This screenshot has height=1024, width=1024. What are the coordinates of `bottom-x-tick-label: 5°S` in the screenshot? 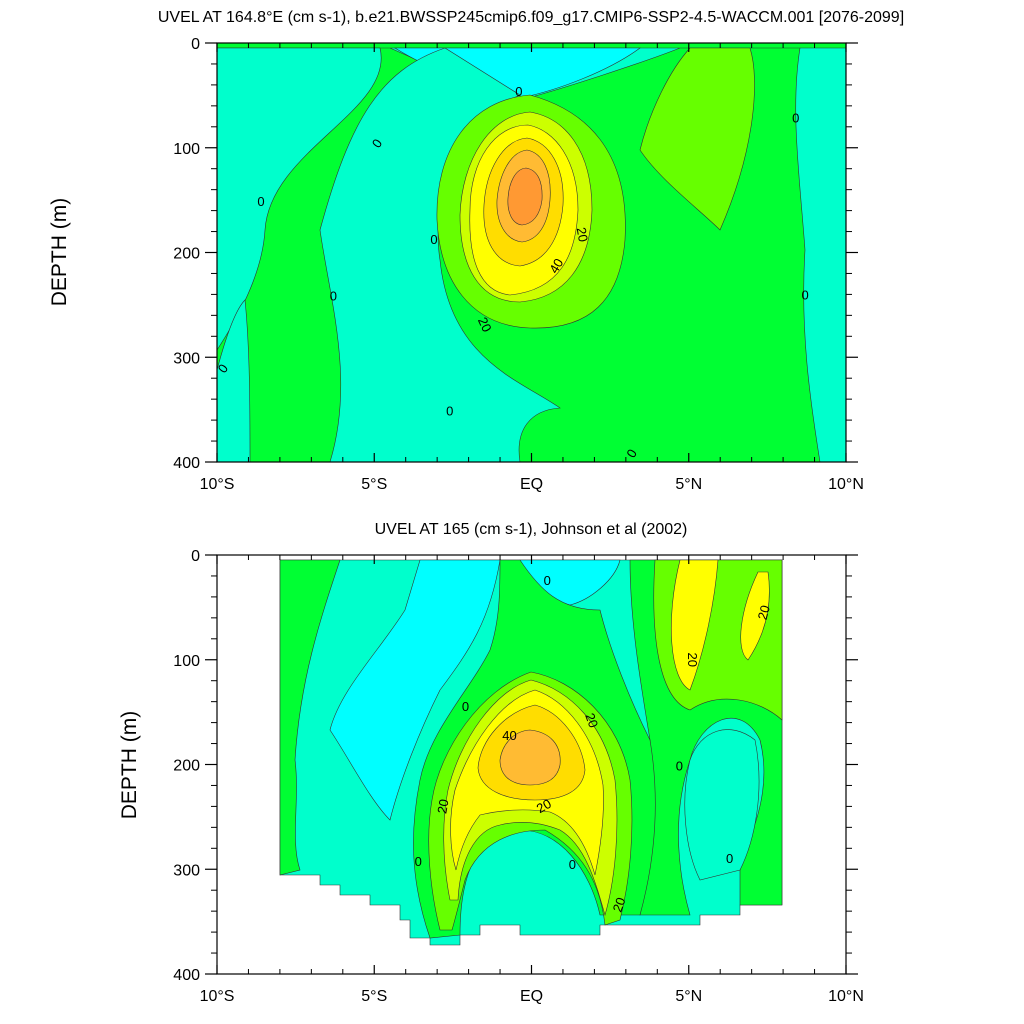 It's located at (374, 996).